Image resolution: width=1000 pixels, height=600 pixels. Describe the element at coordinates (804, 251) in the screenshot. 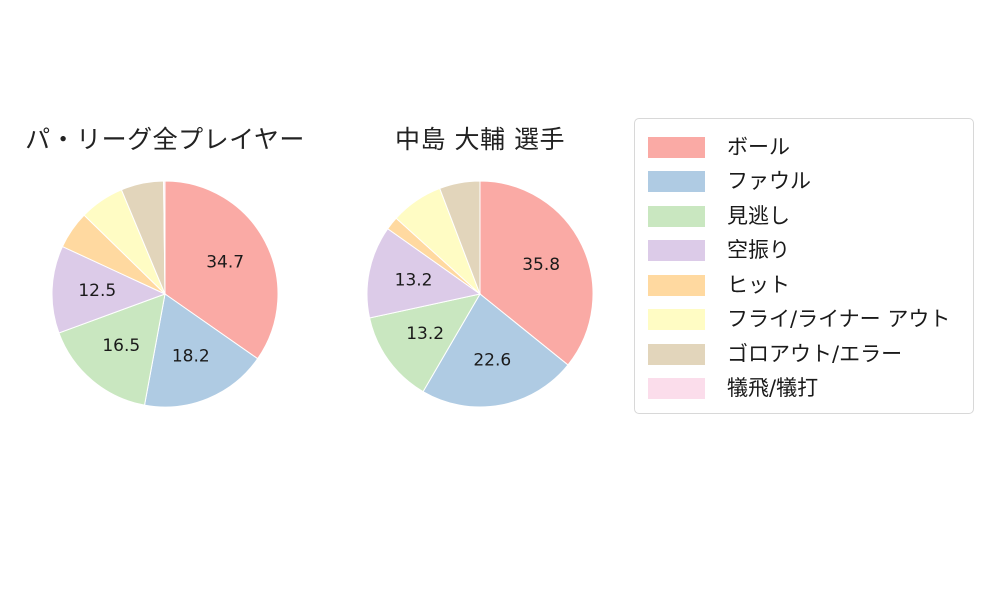

I see `legend-item: 空振り` at that location.